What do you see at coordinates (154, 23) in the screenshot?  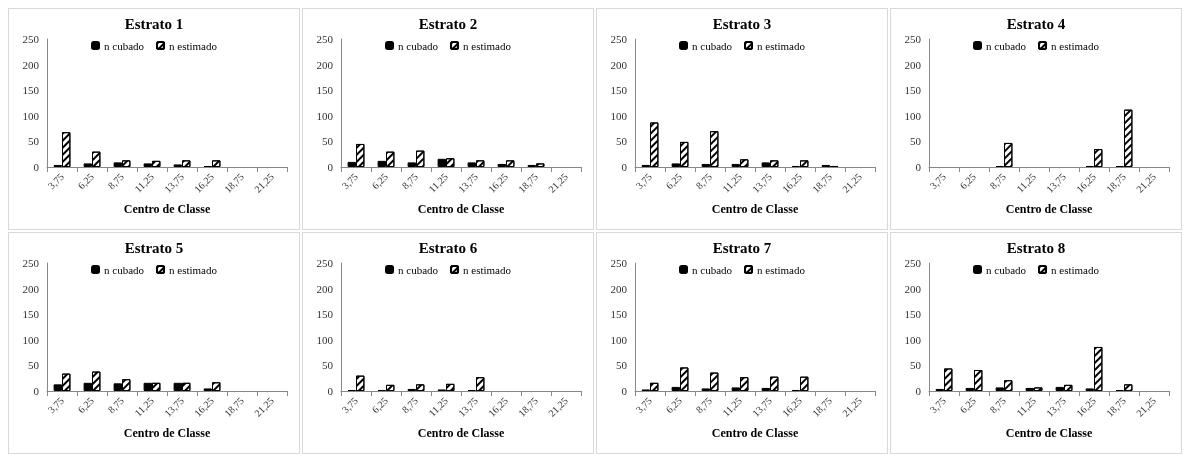 I see `chart-title: Estrato 1` at bounding box center [154, 23].